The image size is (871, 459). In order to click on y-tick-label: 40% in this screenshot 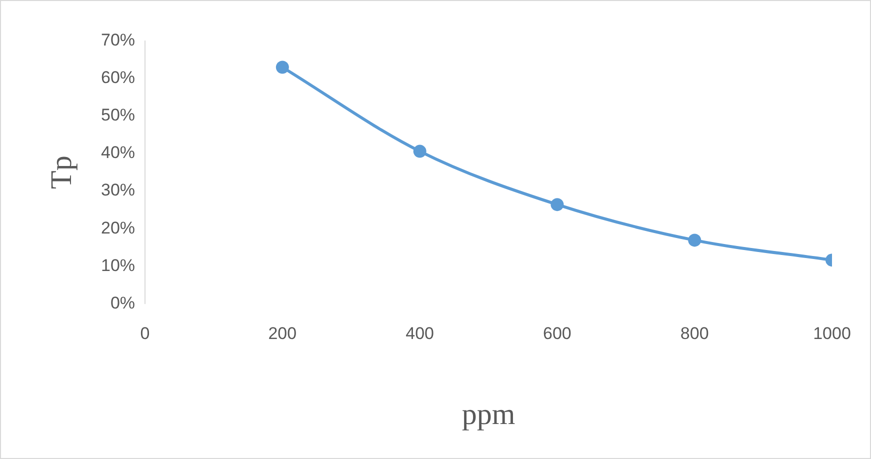, I will do `click(118, 152)`.